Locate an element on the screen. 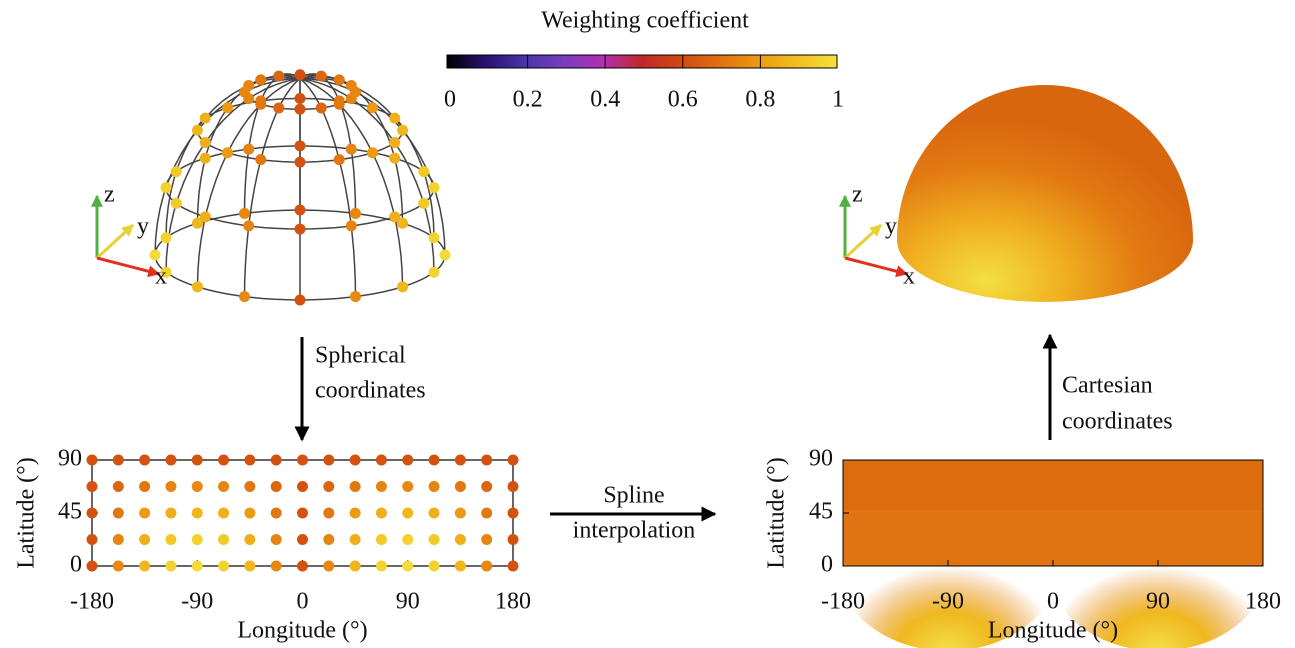  x-tick-label: 180 is located at coordinates (1263, 602).